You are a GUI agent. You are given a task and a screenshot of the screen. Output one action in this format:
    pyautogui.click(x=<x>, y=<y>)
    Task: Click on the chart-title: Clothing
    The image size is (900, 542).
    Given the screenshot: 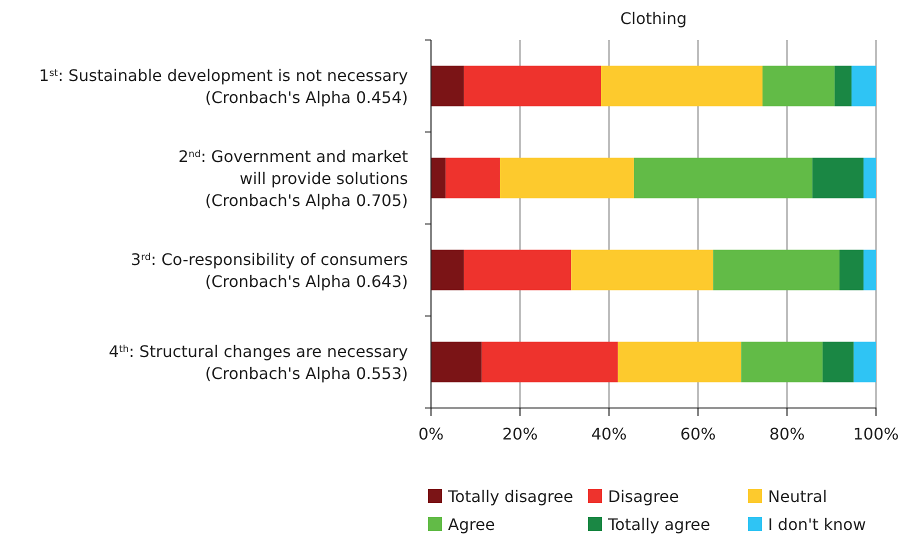 What is the action you would take?
    pyautogui.click(x=653, y=18)
    